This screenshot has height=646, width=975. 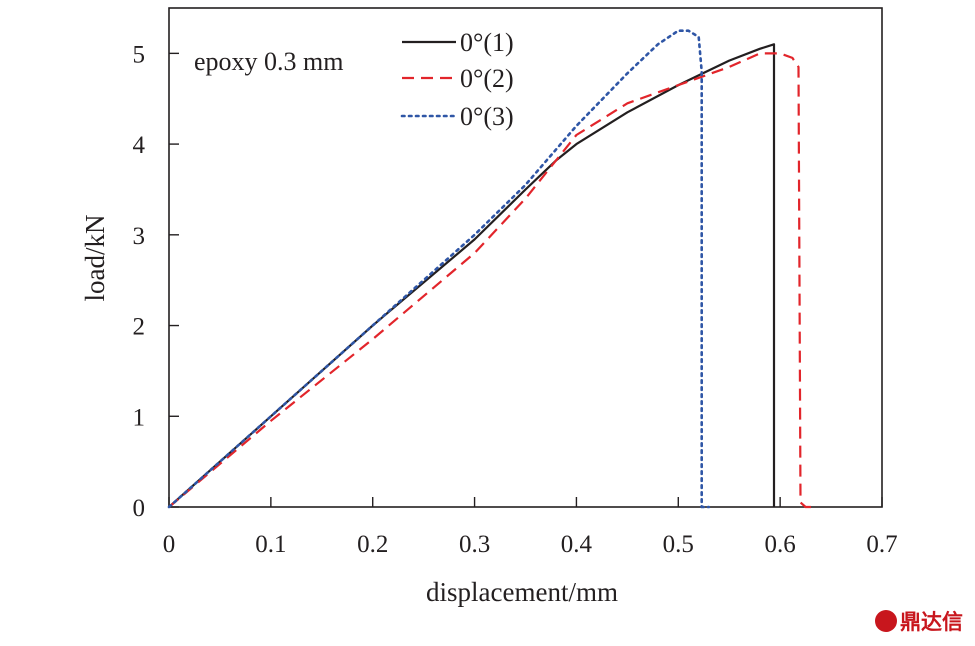 What do you see at coordinates (577, 544) in the screenshot?
I see `x-tick-label: 0.4` at bounding box center [577, 544].